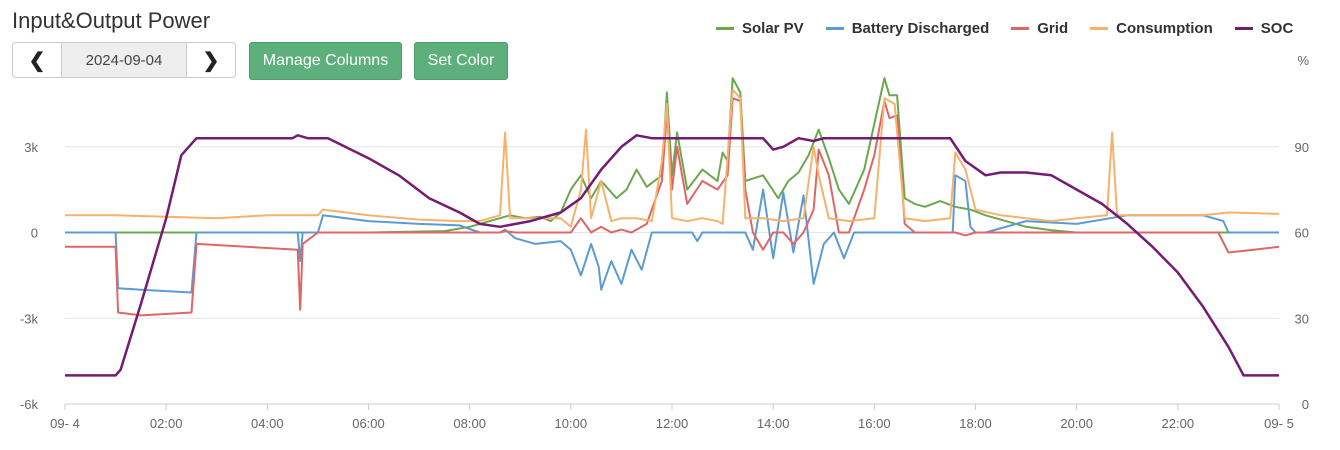 This screenshot has height=450, width=1340. Describe the element at coordinates (1302, 147) in the screenshot. I see `y-right-tick-label: 90` at that location.